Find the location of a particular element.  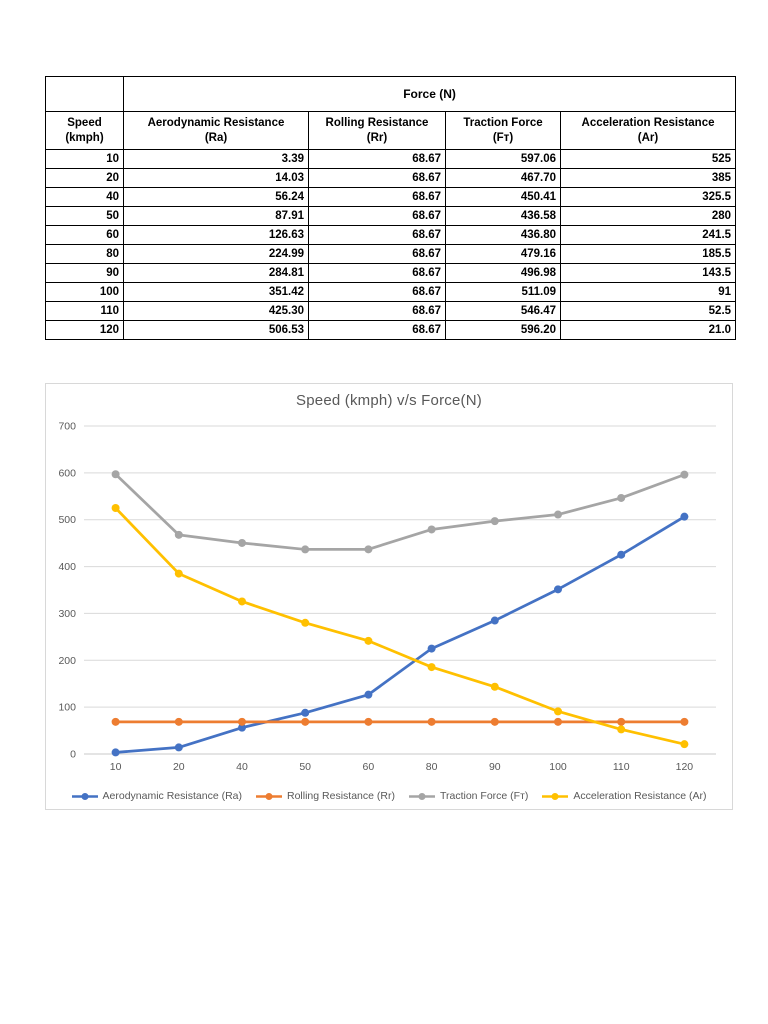

table-row: 60 126.63 68.67 436.80 241.5 is located at coordinates (391, 235).